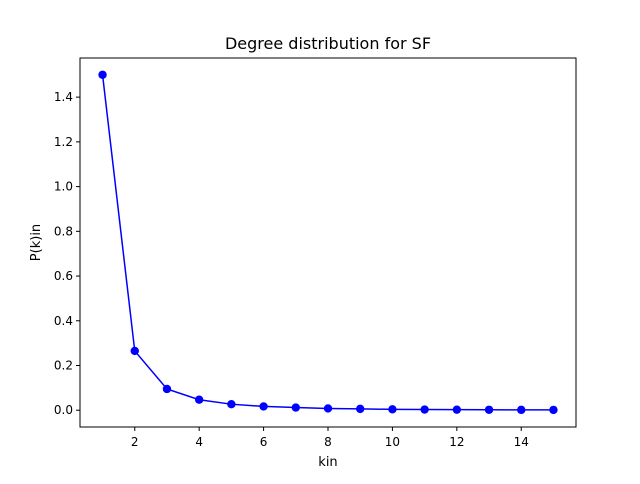 The height and width of the screenshot is (484, 640). What do you see at coordinates (63, 231) in the screenshot?
I see `y-tick-label: 0.8` at bounding box center [63, 231].